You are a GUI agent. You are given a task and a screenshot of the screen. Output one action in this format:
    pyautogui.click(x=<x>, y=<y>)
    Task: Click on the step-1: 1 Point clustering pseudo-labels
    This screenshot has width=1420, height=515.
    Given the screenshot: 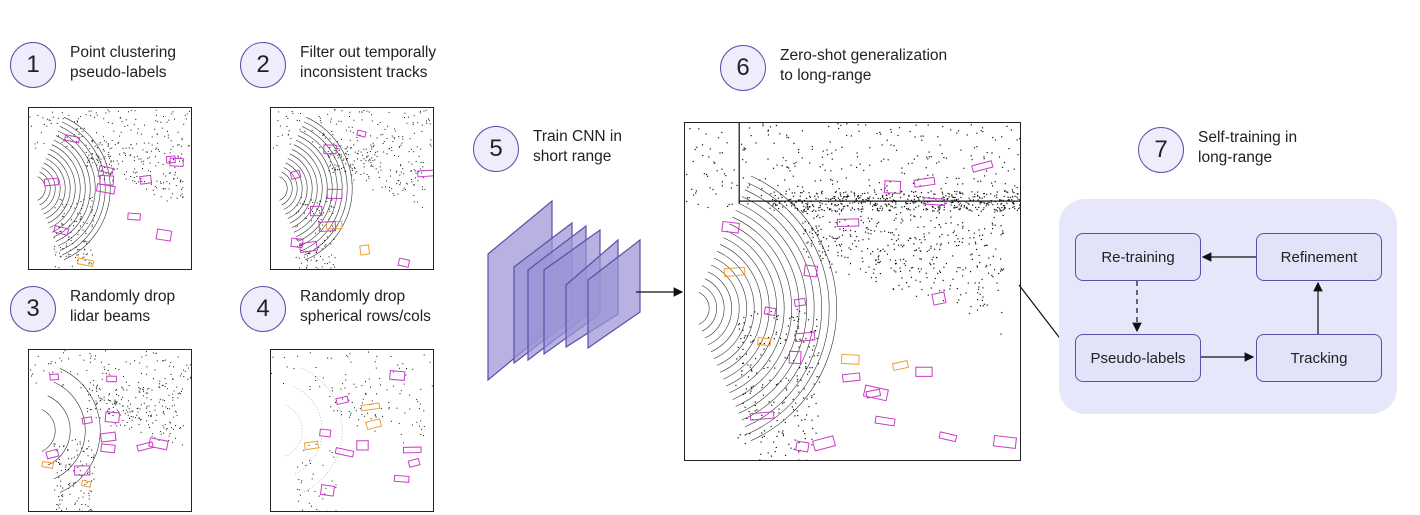 What is the action you would take?
    pyautogui.click(x=93, y=65)
    